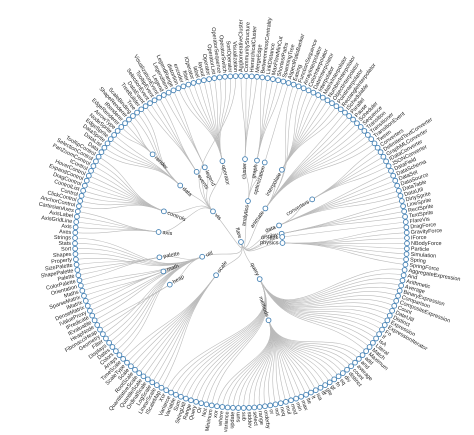 The image size is (474, 435). What do you see at coordinates (171, 255) in the screenshot?
I see `branch-label: palette` at bounding box center [171, 255].